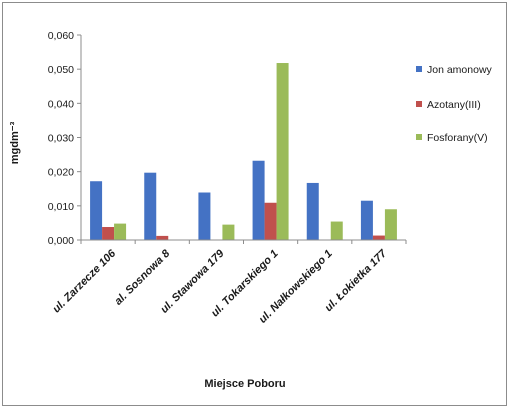 This screenshot has height=410, width=511. Describe the element at coordinates (142, 277) in the screenshot. I see `category-label: al. Sosnowa 8` at that location.